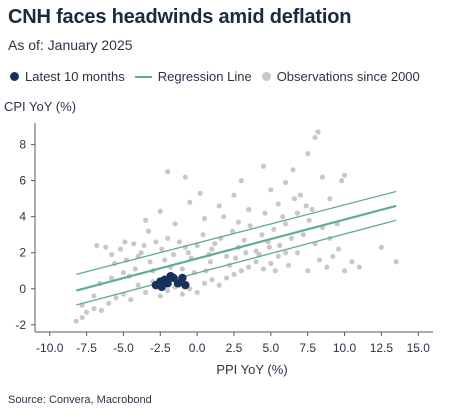  Describe the element at coordinates (234, 348) in the screenshot. I see `x-tick-label: 2.5` at that location.